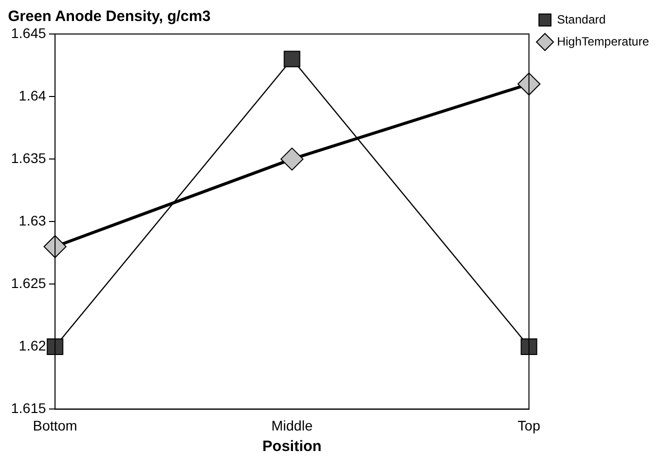  What do you see at coordinates (28, 408) in the screenshot?
I see `y-tick-label: 1.615` at bounding box center [28, 408].